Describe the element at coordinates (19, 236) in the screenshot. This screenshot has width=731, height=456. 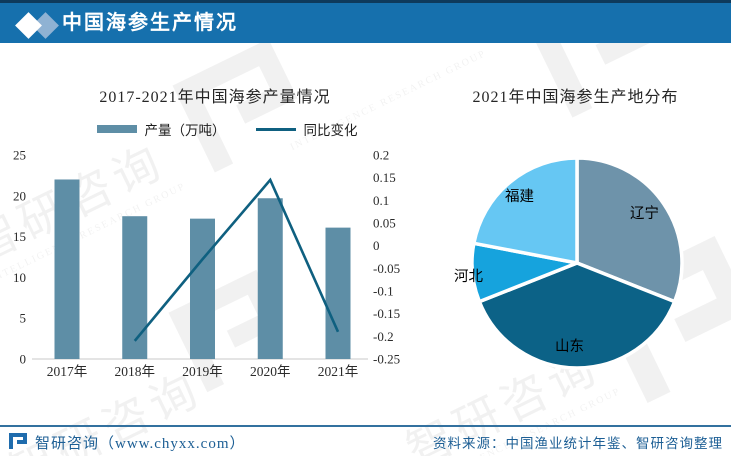
I see `left-axis-tick: 15` at that location.